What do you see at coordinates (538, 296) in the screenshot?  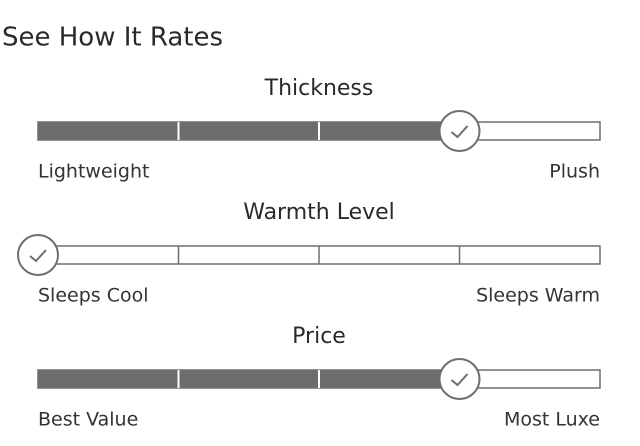 I see `high-label: Sleeps Warm` at bounding box center [538, 296].